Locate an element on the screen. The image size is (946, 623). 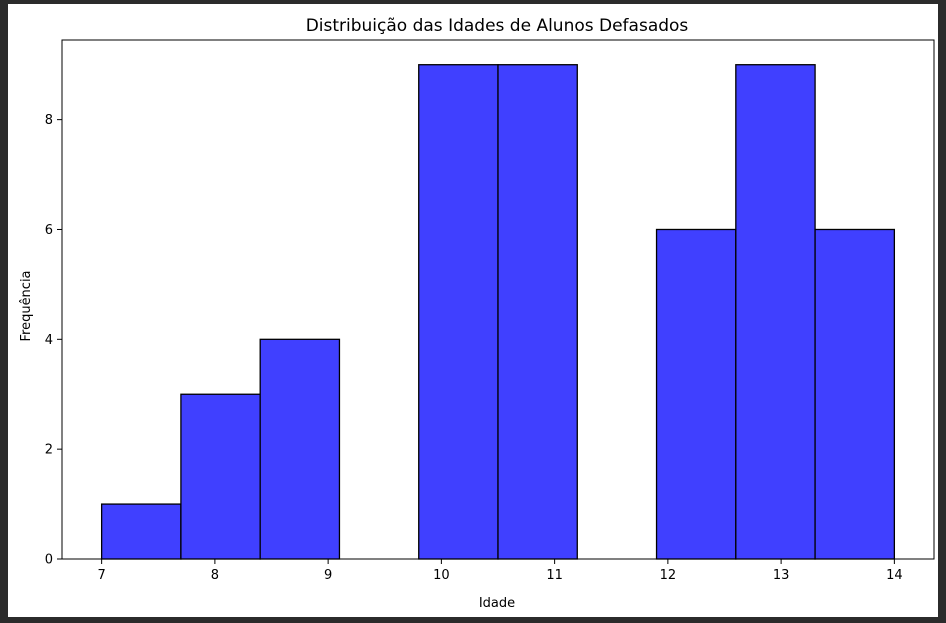
x-axis-label: Idade is located at coordinates (497, 603).